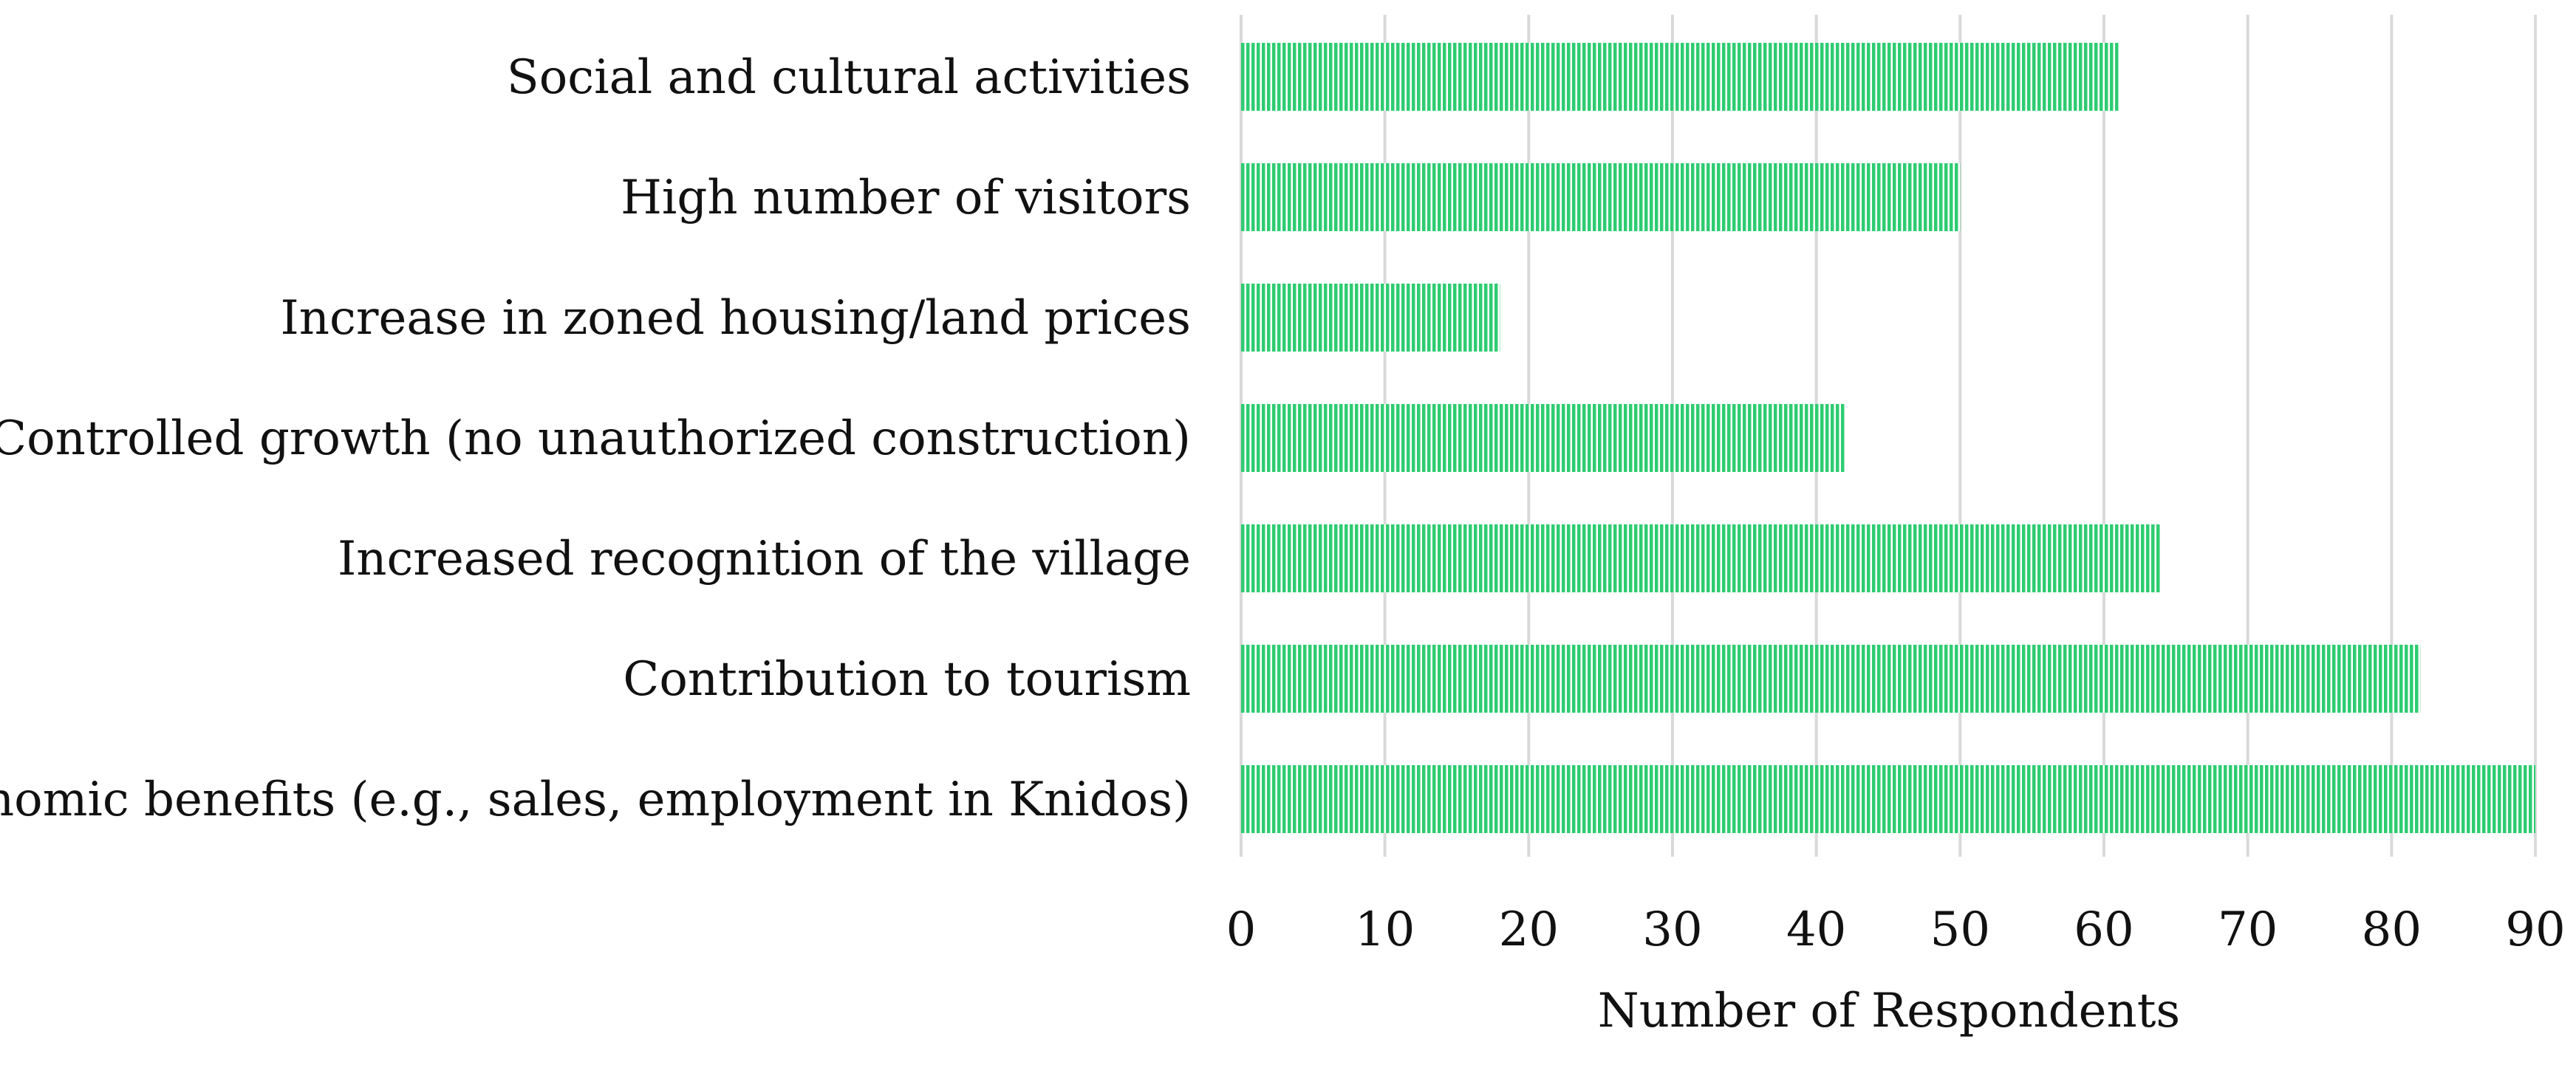 The height and width of the screenshot is (1065, 2576). I want to click on category-label: Increase in zoned housing/land prices, so click(737, 318).